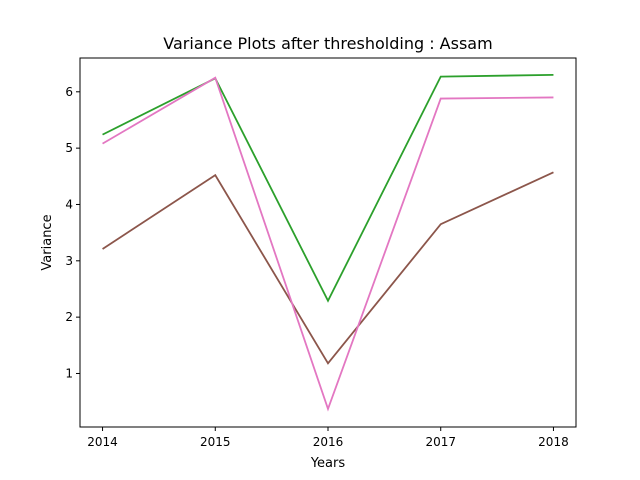  Describe the element at coordinates (69, 92) in the screenshot. I see `y-tick-label: 6` at that location.